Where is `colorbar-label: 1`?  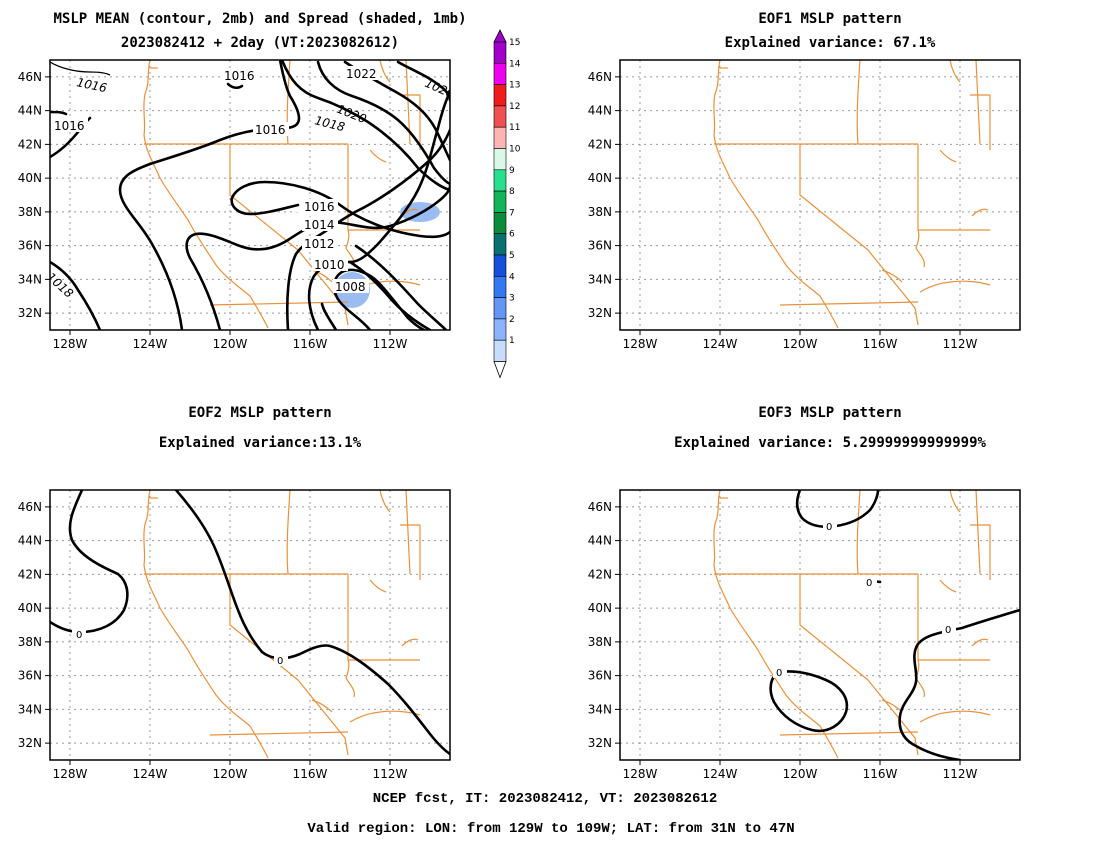 colorbar-label: 1 is located at coordinates (512, 341).